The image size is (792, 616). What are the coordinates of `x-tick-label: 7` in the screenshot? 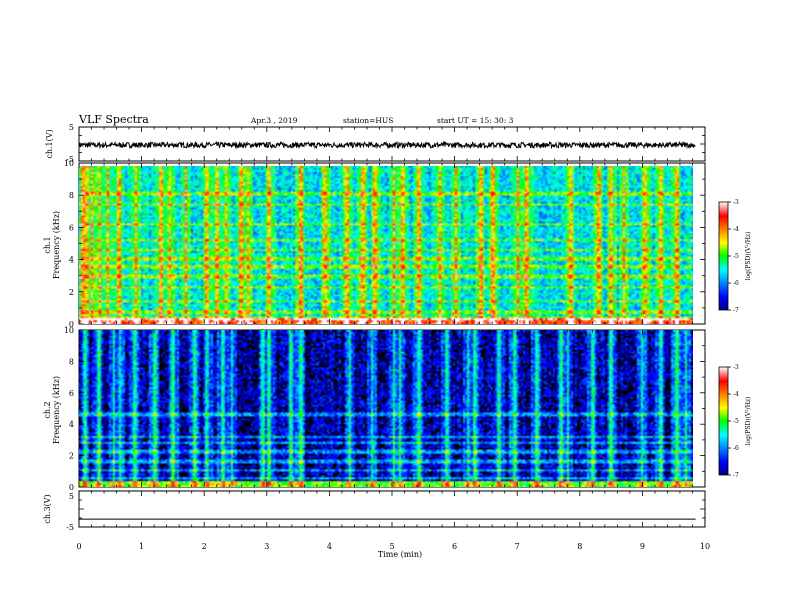 It's located at (517, 546).